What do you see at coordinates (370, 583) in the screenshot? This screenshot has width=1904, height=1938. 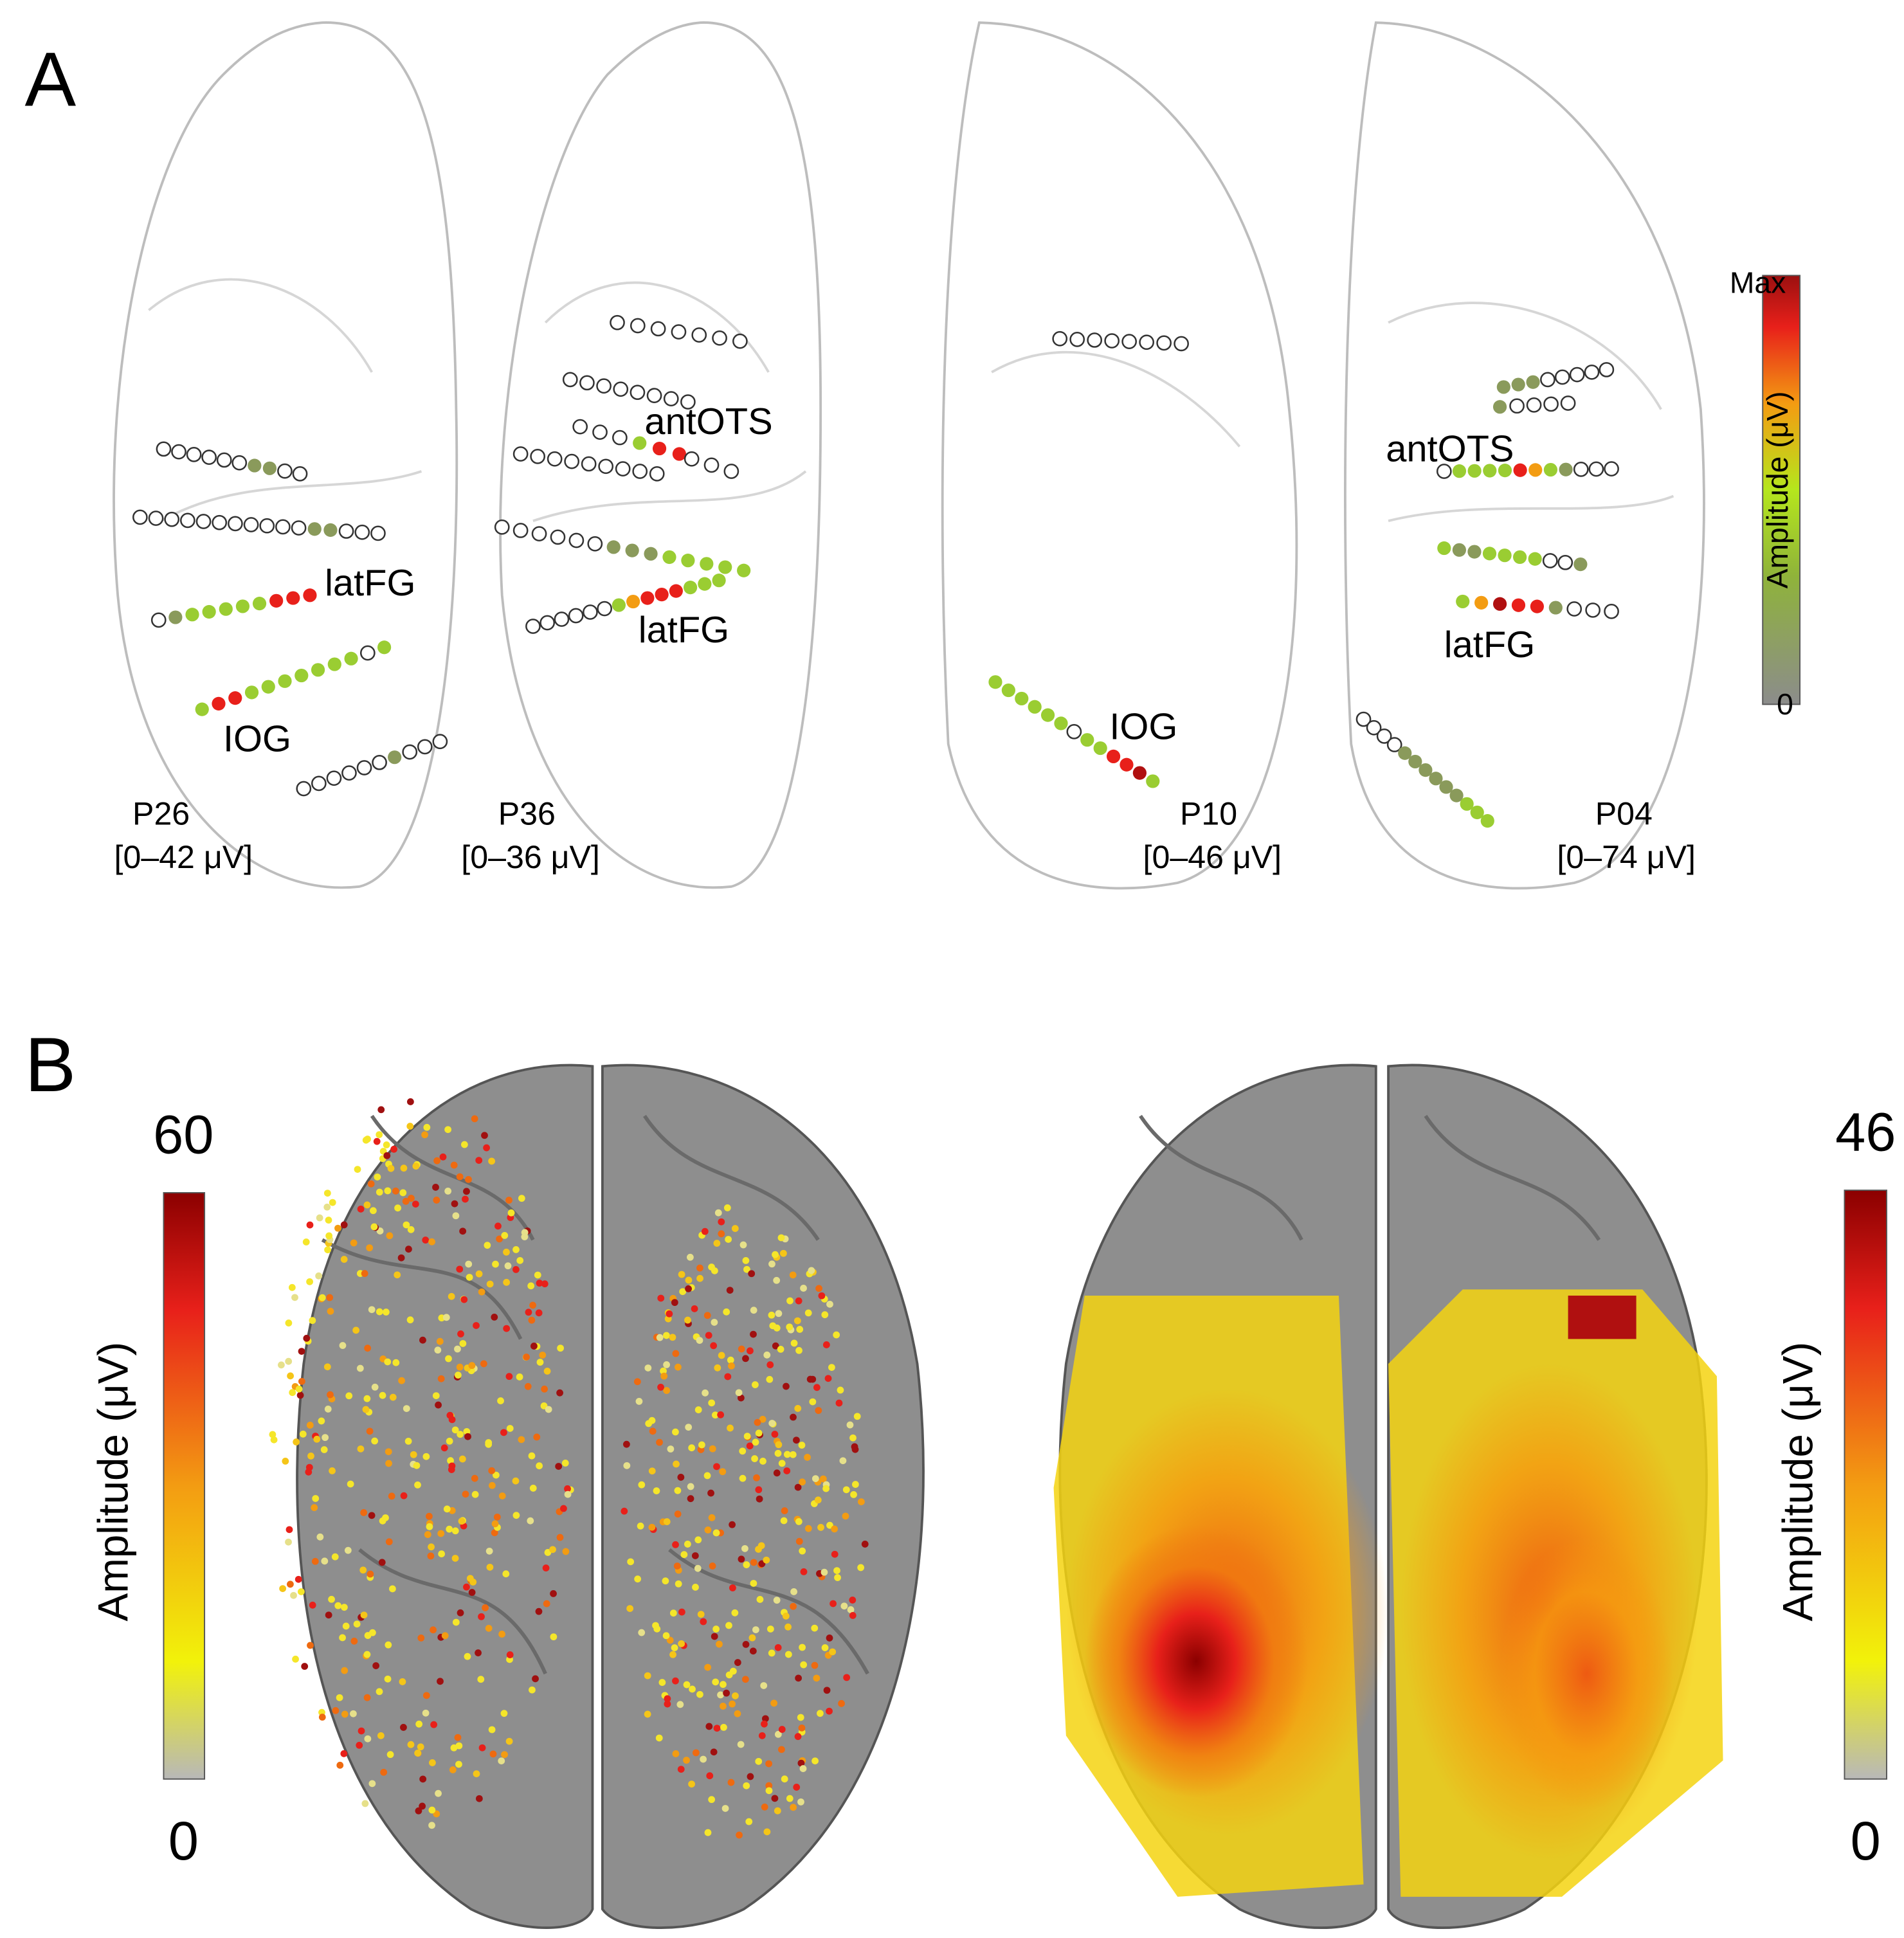 I see `region-label: latFG` at bounding box center [370, 583].